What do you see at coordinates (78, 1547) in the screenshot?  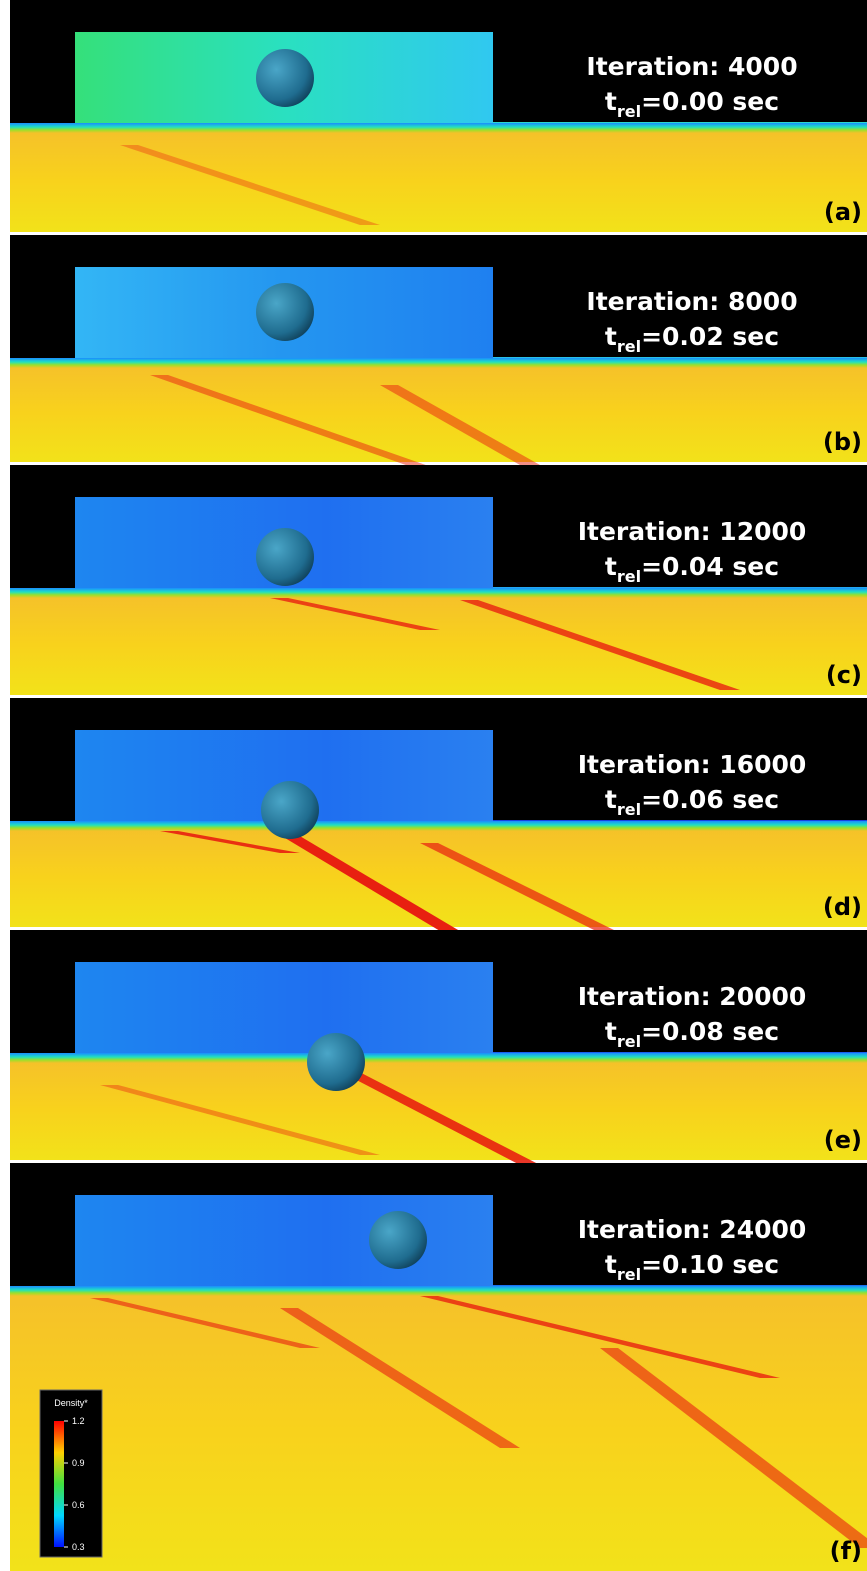 I see `colorbar-tick-label: 0.3` at bounding box center [78, 1547].